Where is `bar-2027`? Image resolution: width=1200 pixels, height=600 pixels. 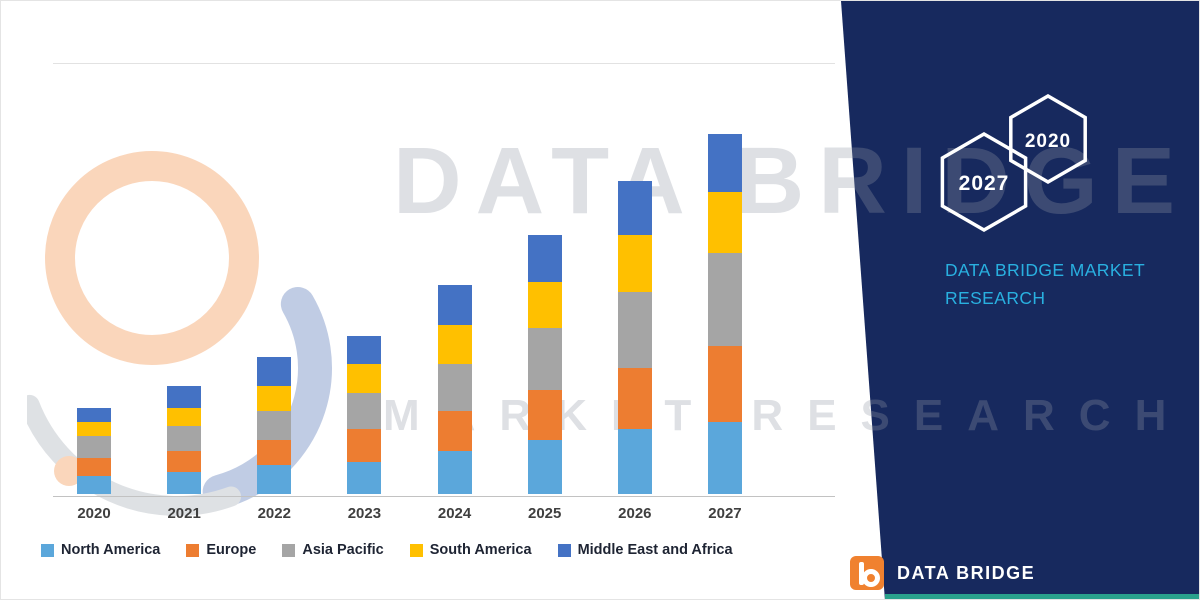
bar-2027 is located at coordinates (724, 314).